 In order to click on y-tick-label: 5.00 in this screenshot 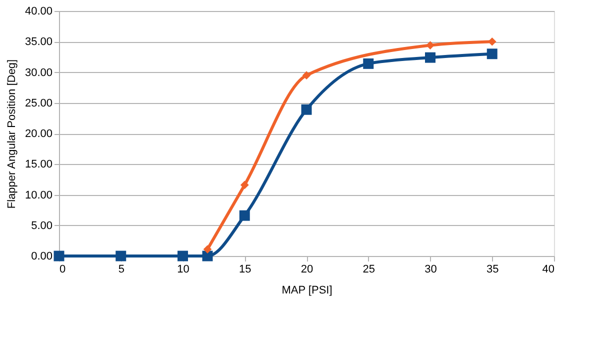, I will do `click(41, 226)`.